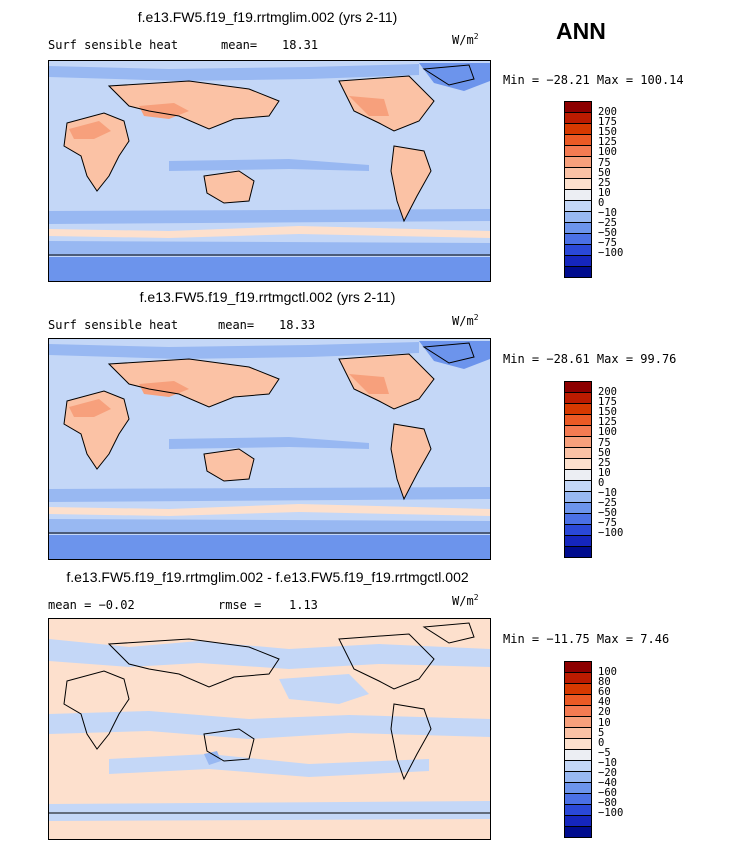 This screenshot has width=733, height=845. What do you see at coordinates (300, 45) in the screenshot?
I see `panel-1-mean-value: 18.31` at bounding box center [300, 45].